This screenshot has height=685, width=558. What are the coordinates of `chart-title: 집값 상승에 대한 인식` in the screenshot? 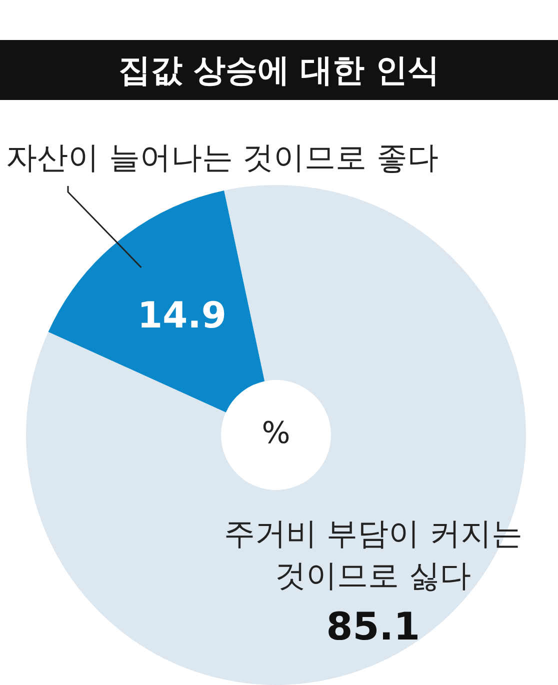 It's located at (279, 70).